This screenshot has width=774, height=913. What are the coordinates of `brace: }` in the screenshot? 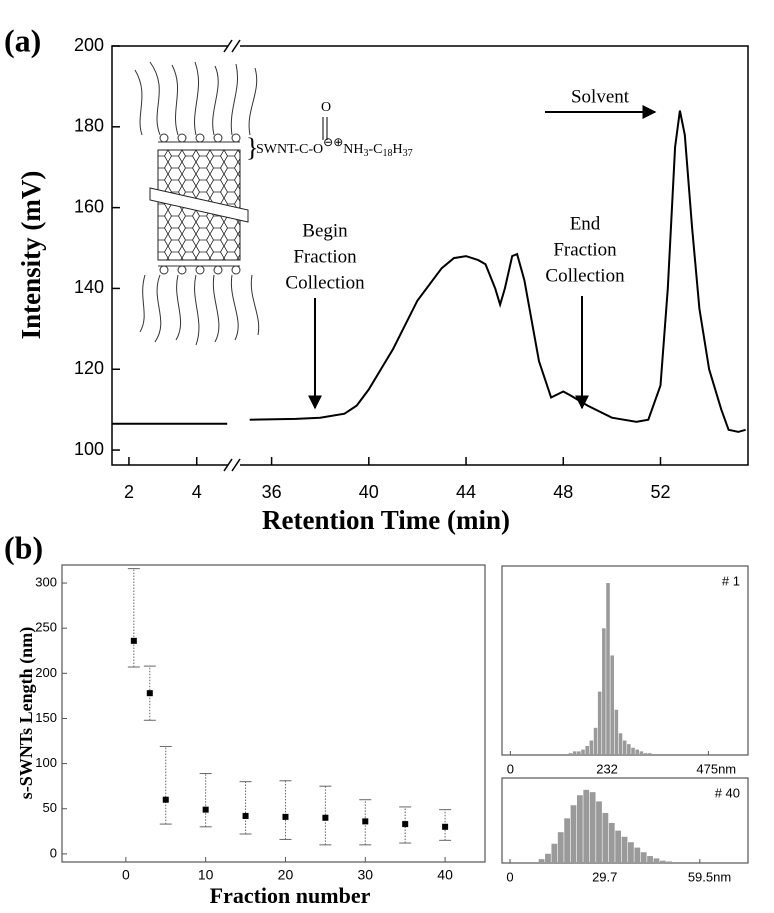 It's located at (252, 147).